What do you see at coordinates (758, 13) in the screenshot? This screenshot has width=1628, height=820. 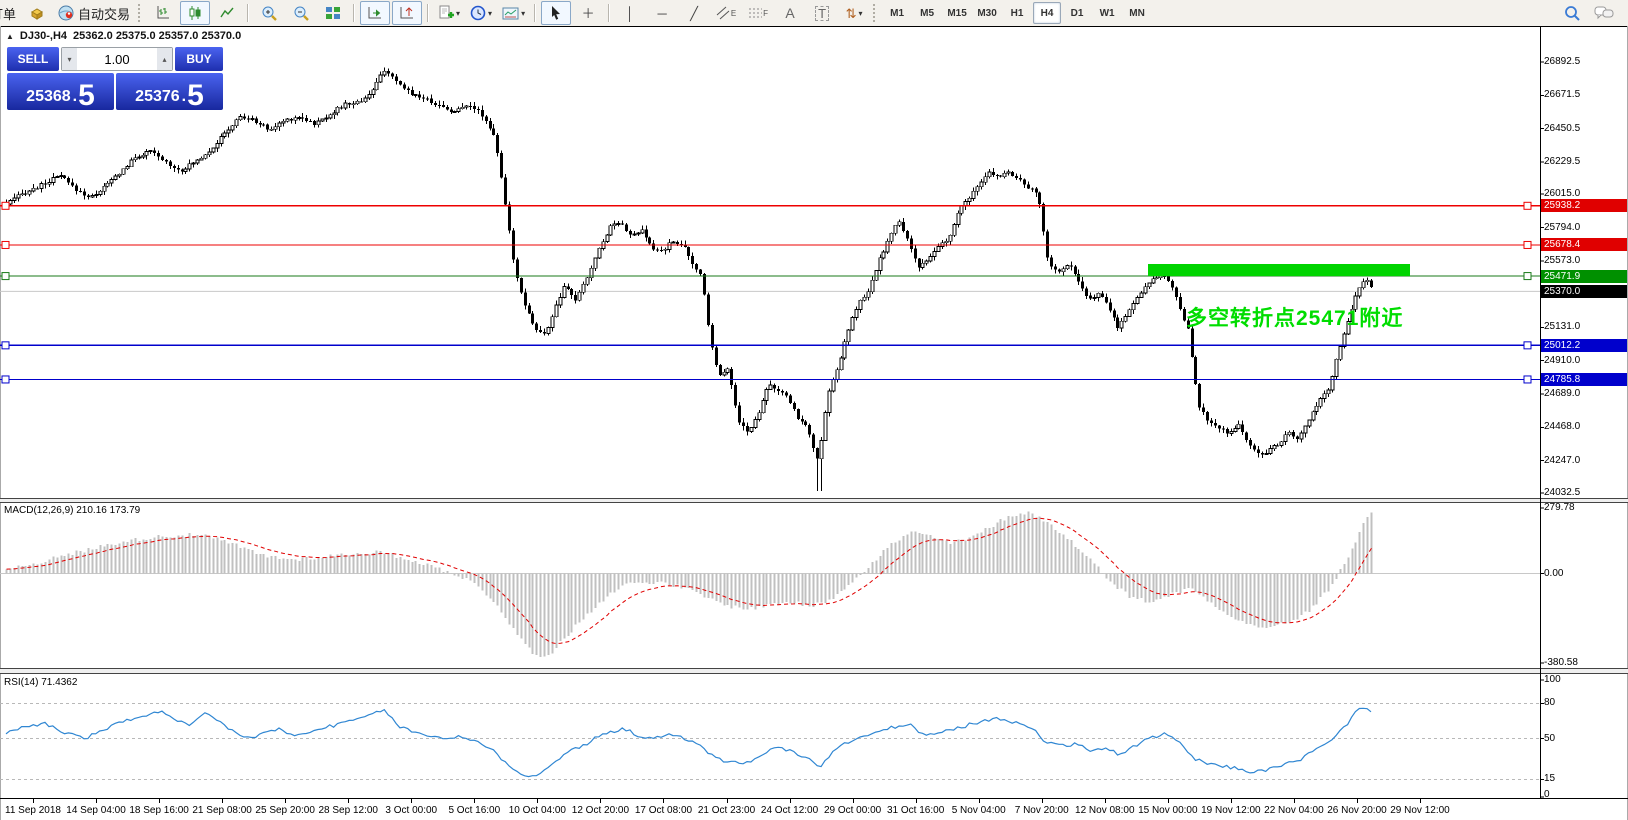 I see `fibonacci-button: F` at bounding box center [758, 13].